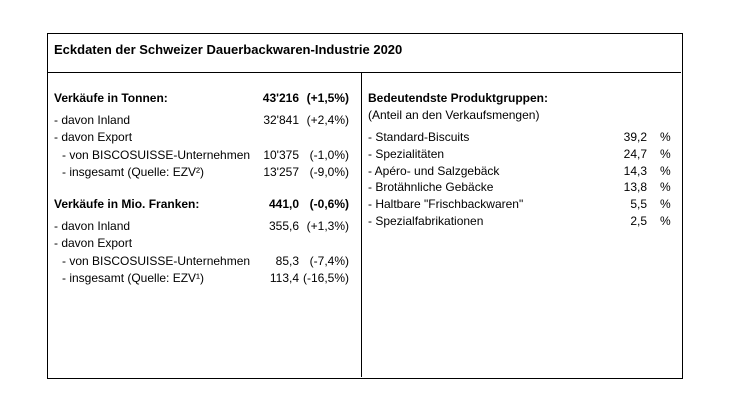 The image size is (730, 408). I want to click on product-label: - Apéro- und Salzgebäck, so click(434, 170).